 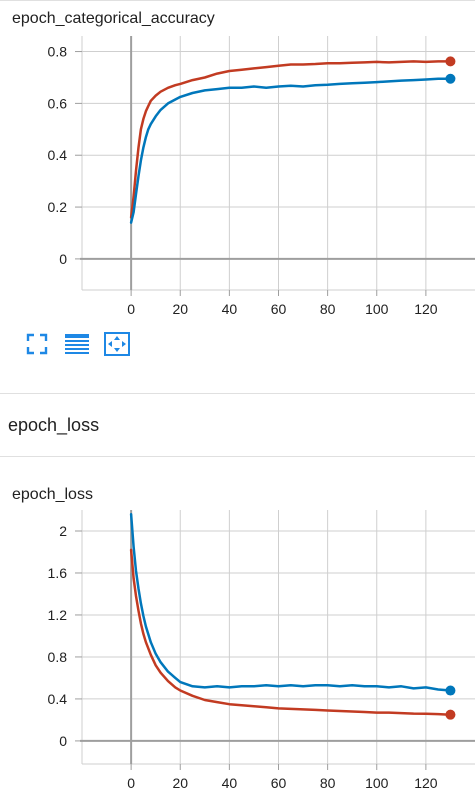 I want to click on fit-domain-icon, so click(x=117, y=344).